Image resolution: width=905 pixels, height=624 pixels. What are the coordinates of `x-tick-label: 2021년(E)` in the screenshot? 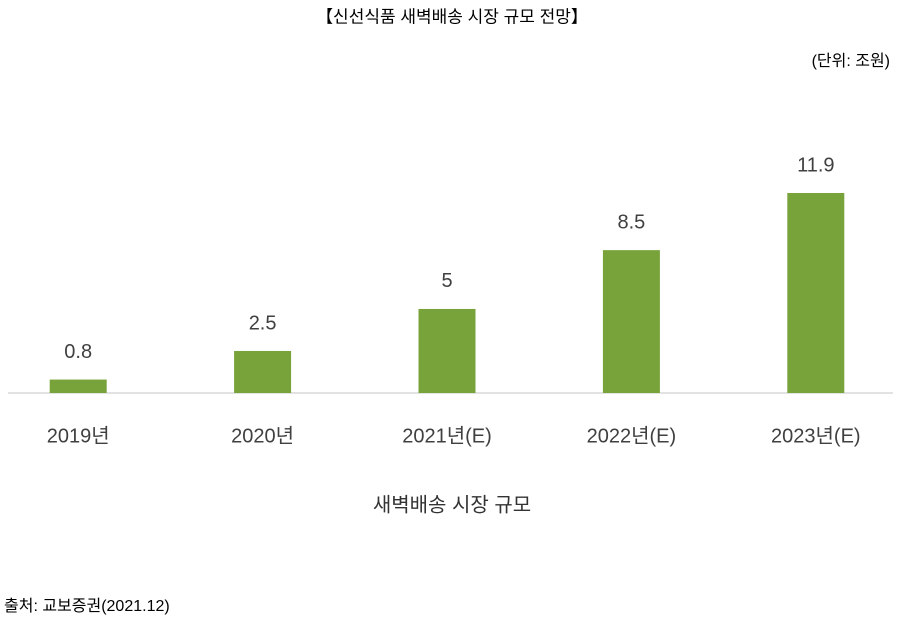 It's located at (447, 435).